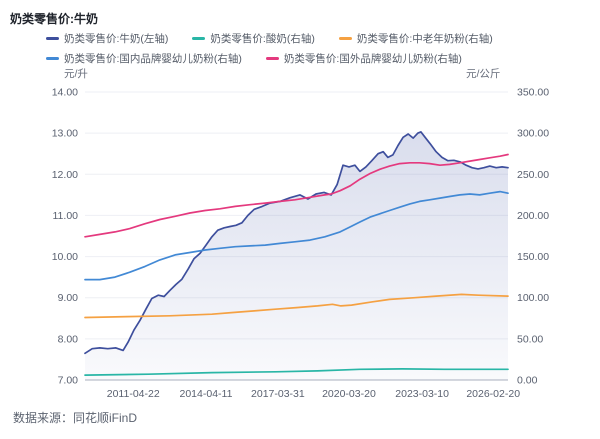 The width and height of the screenshot is (600, 439). Describe the element at coordinates (493, 394) in the screenshot. I see `x-axis-tick: 2026-02-20` at that location.